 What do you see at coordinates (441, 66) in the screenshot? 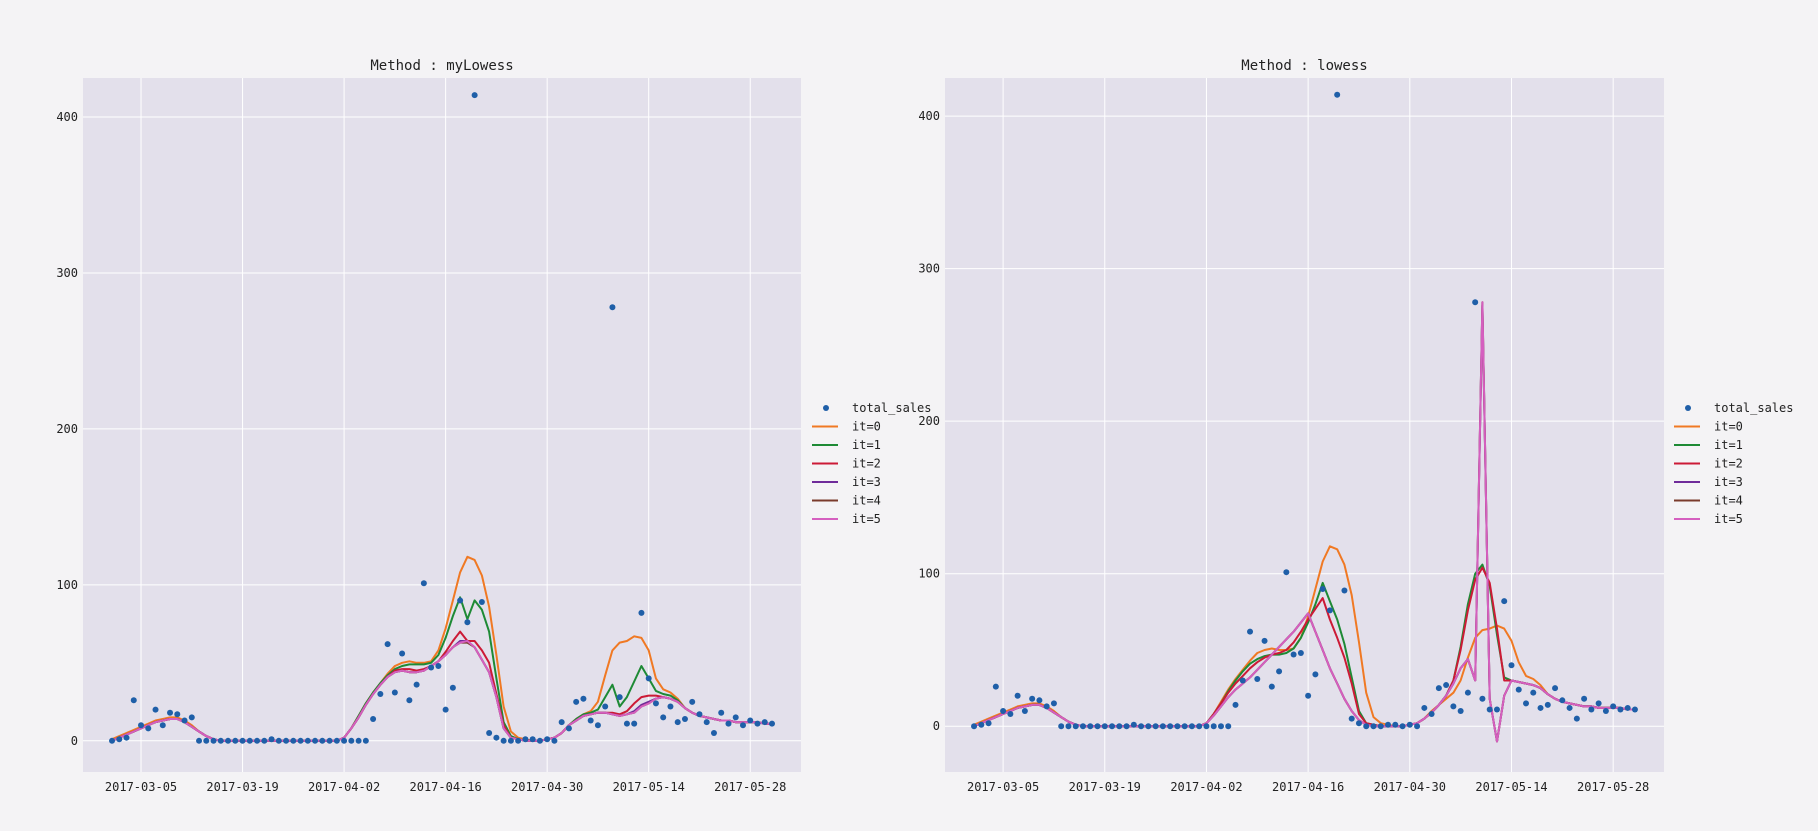
I see `chart-title: Method : myLowess` at bounding box center [441, 66].